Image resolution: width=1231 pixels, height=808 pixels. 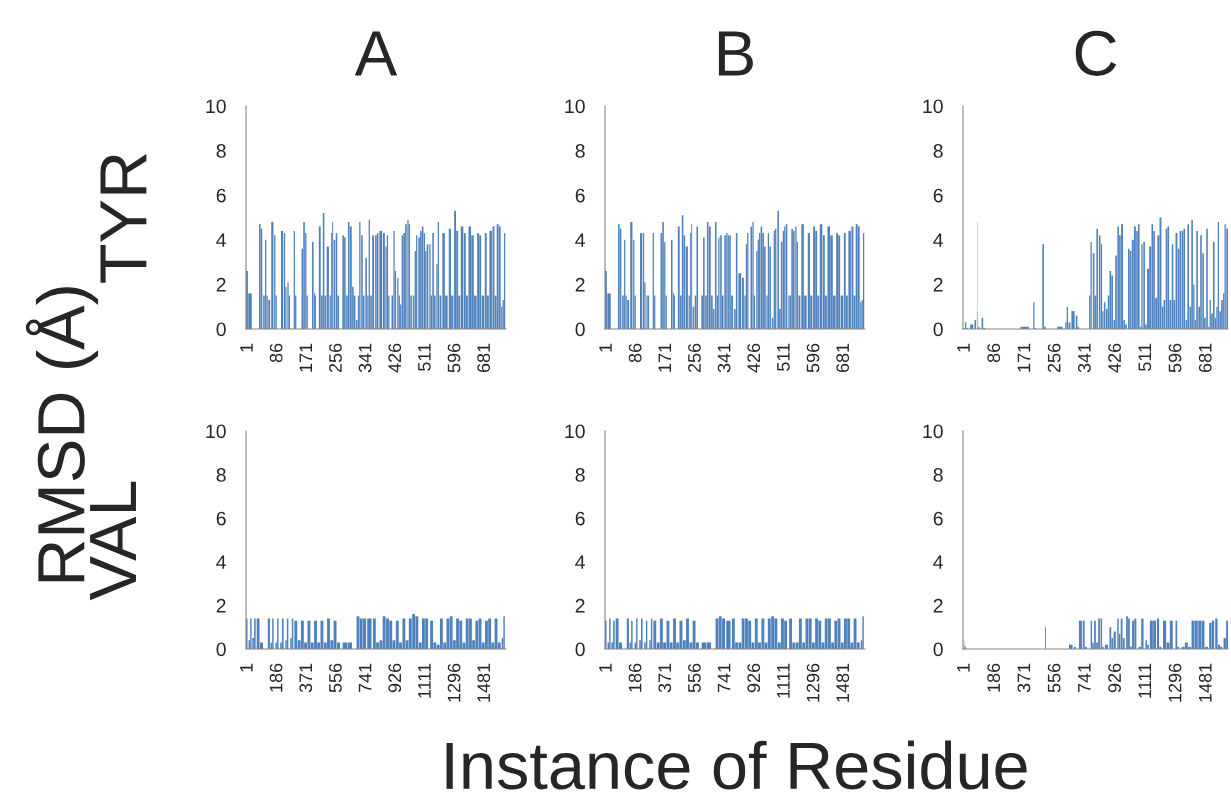 What do you see at coordinates (123, 218) in the screenshot?
I see `y-axis-title: TYR` at bounding box center [123, 218].